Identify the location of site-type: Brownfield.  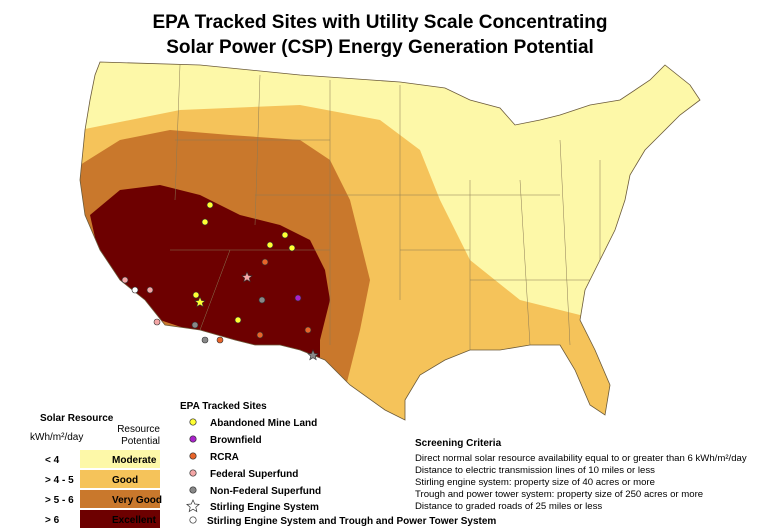
(236, 440).